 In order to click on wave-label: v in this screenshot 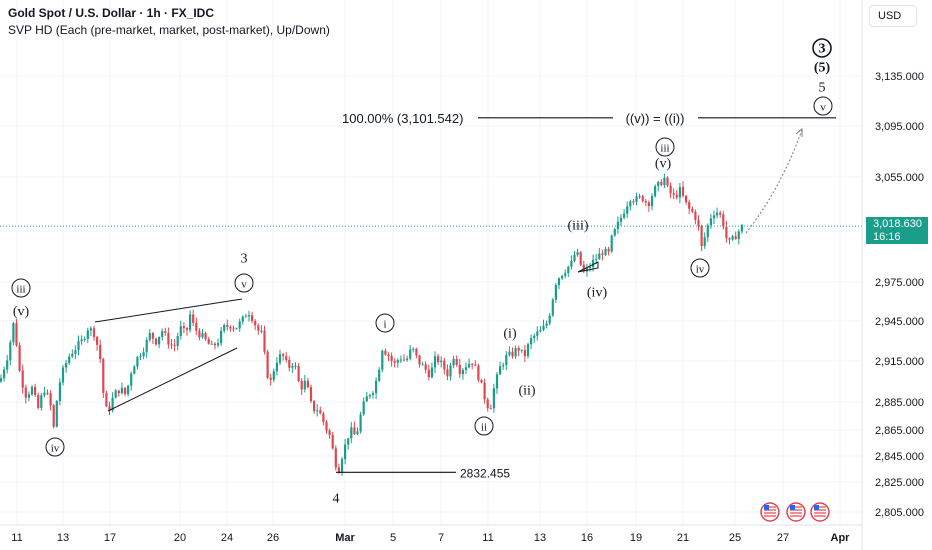, I will do `click(244, 285)`.